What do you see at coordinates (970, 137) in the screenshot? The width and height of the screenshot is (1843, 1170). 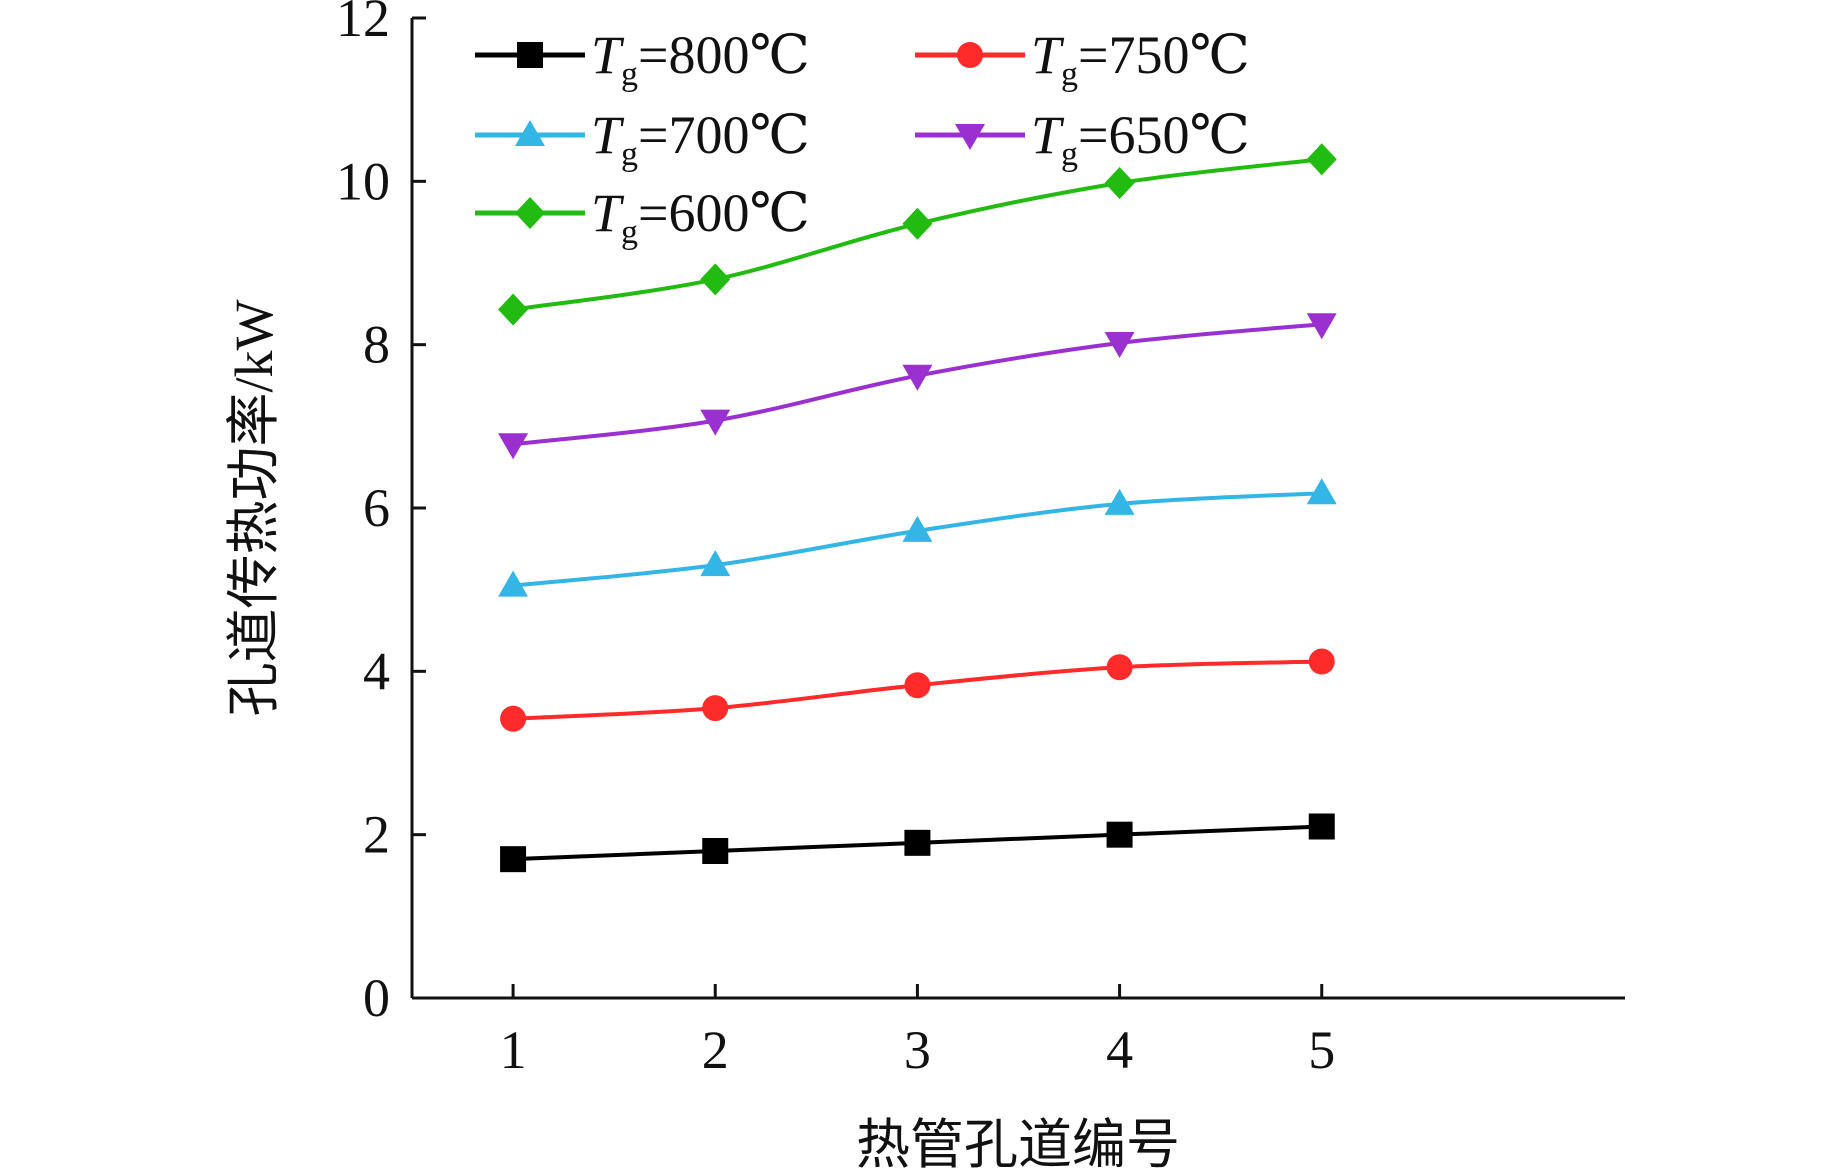 I see `legend-marker-triangle-down` at bounding box center [970, 137].